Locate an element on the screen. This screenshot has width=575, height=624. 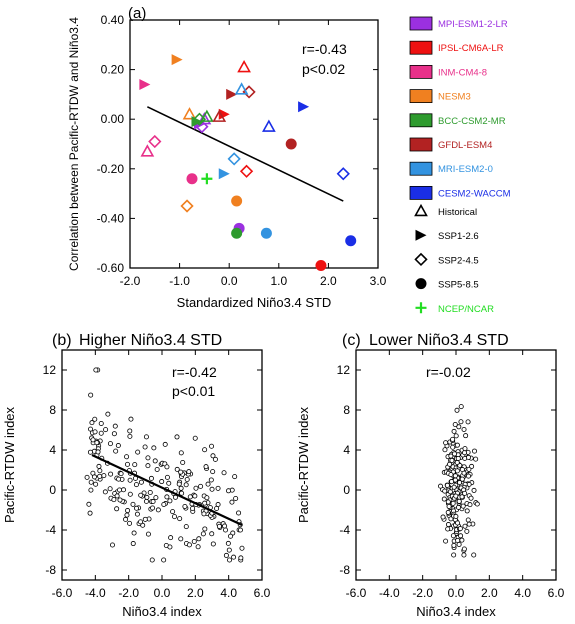
legend-scenario-label-4: NCEP/NCAR is located at coordinates (466, 309).